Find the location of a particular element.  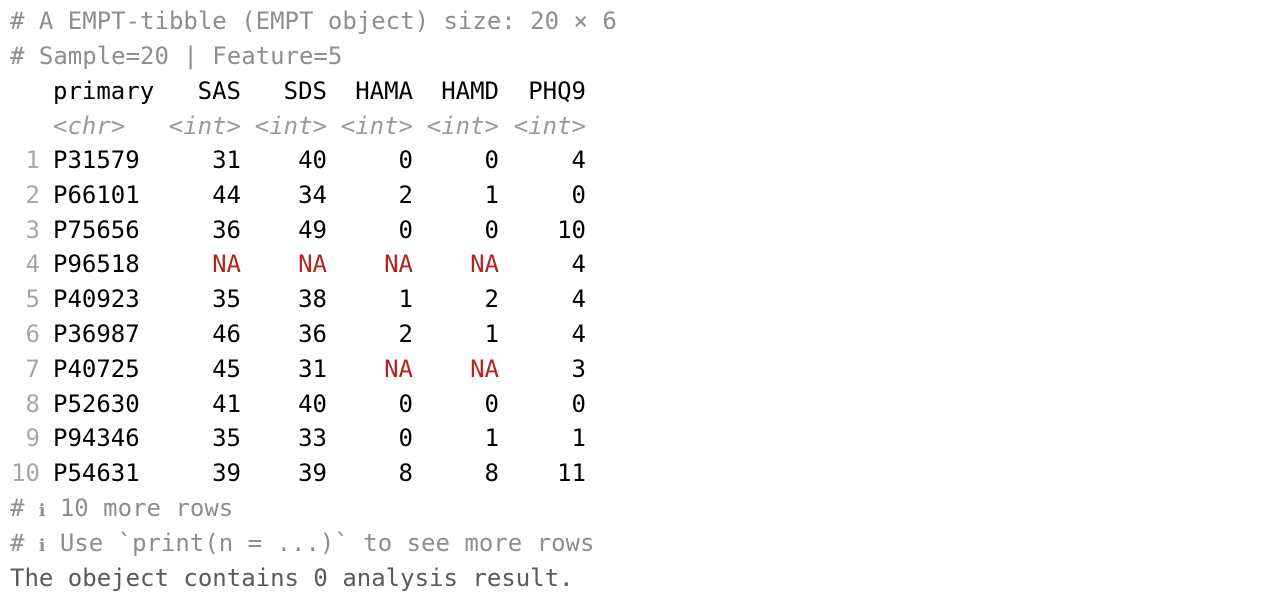

table-cell-primary: P75656 is located at coordinates (96, 230).